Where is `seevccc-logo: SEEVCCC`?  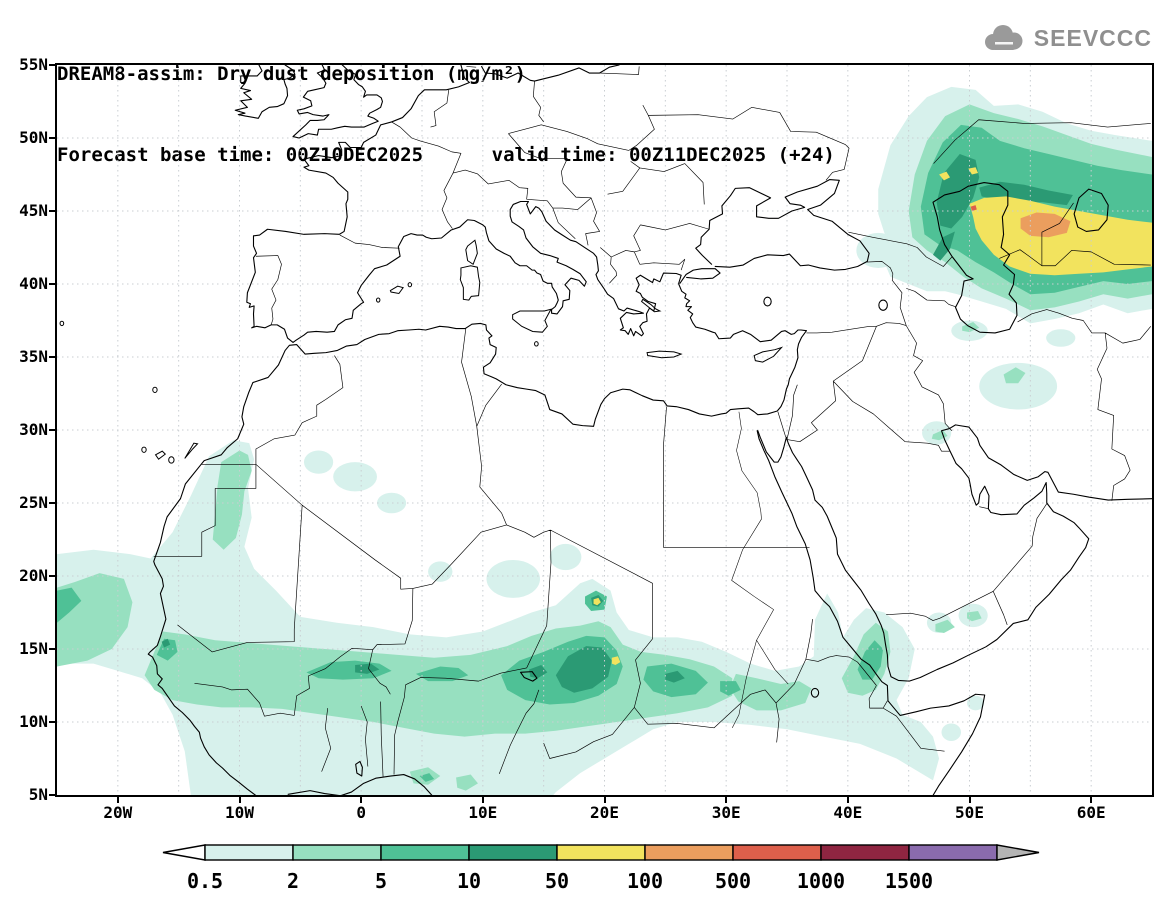 seevccc-logo: SEEVCCC is located at coordinates (1066, 38).